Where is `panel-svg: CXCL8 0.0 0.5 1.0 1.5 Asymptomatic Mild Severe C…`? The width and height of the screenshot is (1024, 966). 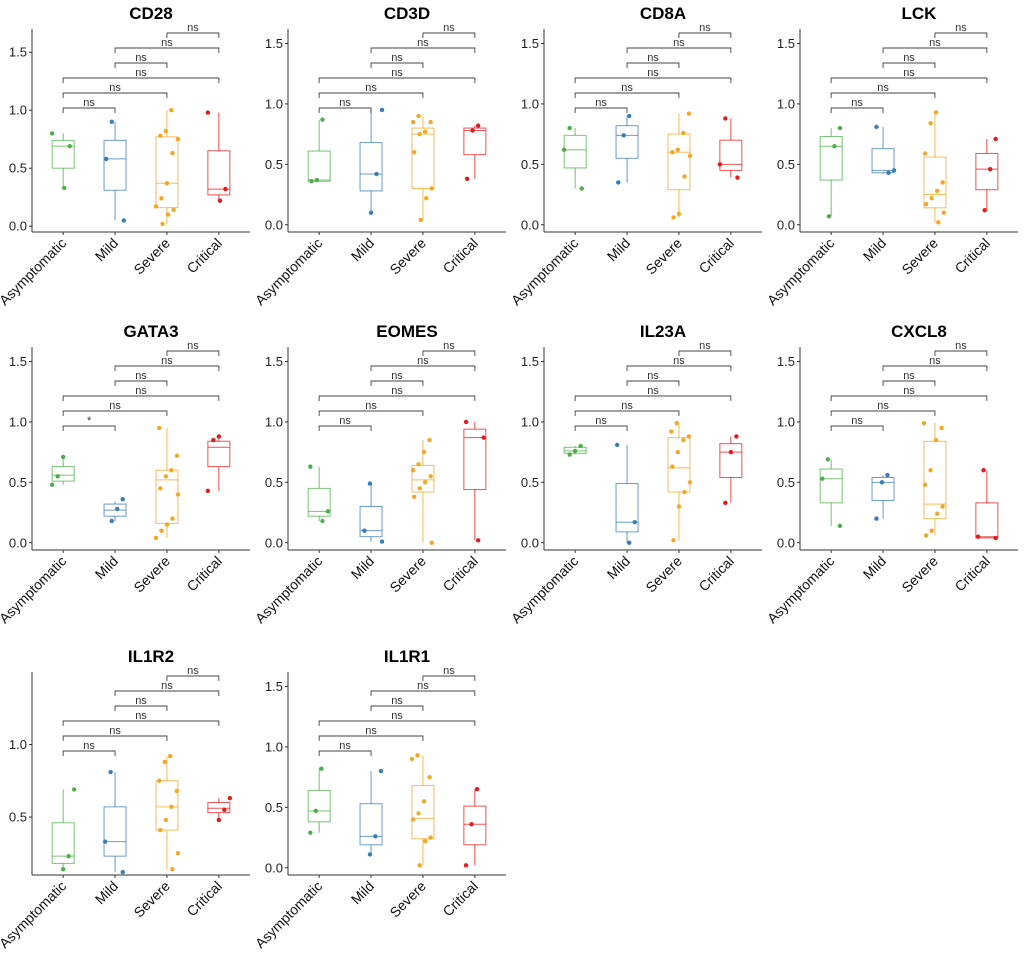
panel-svg: CXCL8 0.0 0.5 1.0 1.5 Asymptomatic Mild Severe C… is located at coordinates (891, 474).